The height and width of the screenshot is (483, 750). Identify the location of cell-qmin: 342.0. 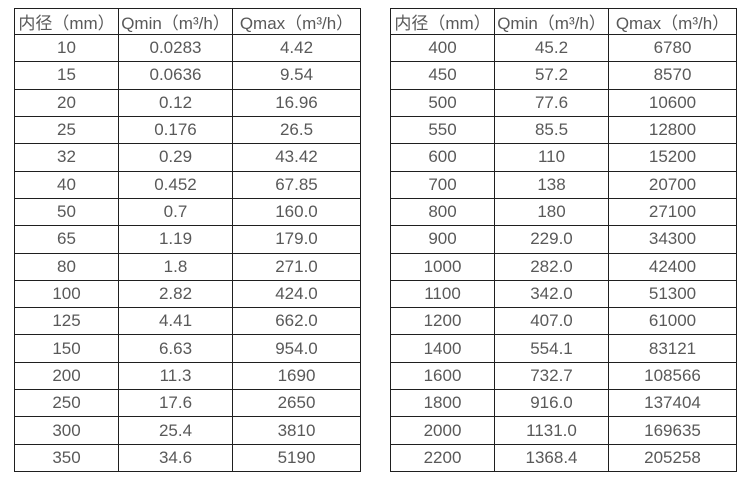
(551, 294).